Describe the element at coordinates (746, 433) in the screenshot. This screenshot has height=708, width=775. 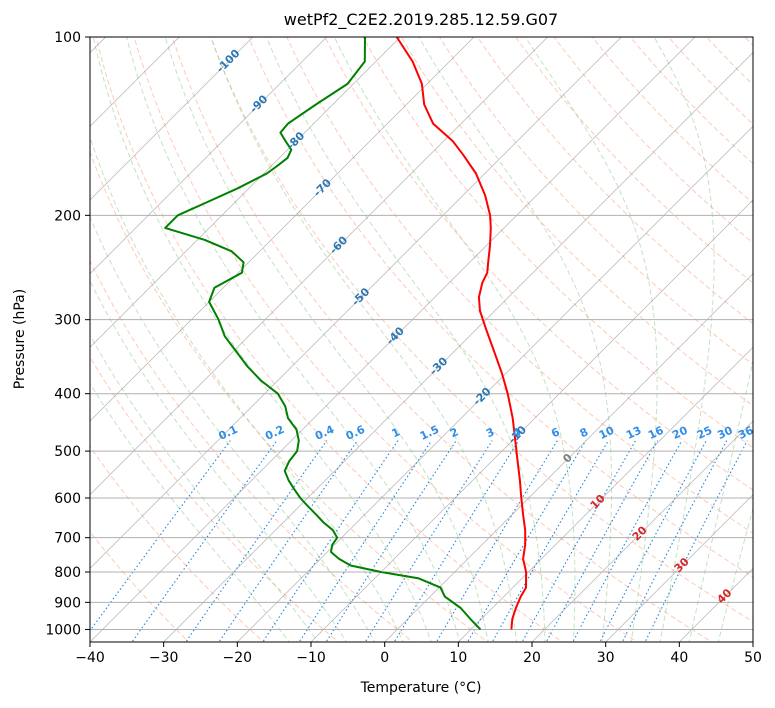
I see `mixing-ratio-label: 36` at that location.